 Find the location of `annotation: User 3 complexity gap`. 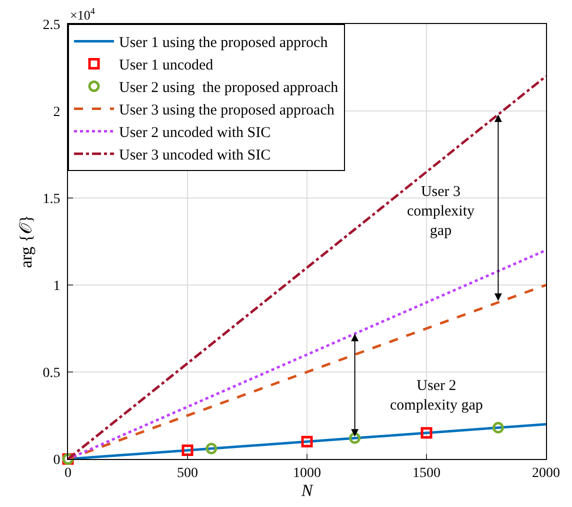

annotation: User 3 complexity gap is located at coordinates (441, 211).